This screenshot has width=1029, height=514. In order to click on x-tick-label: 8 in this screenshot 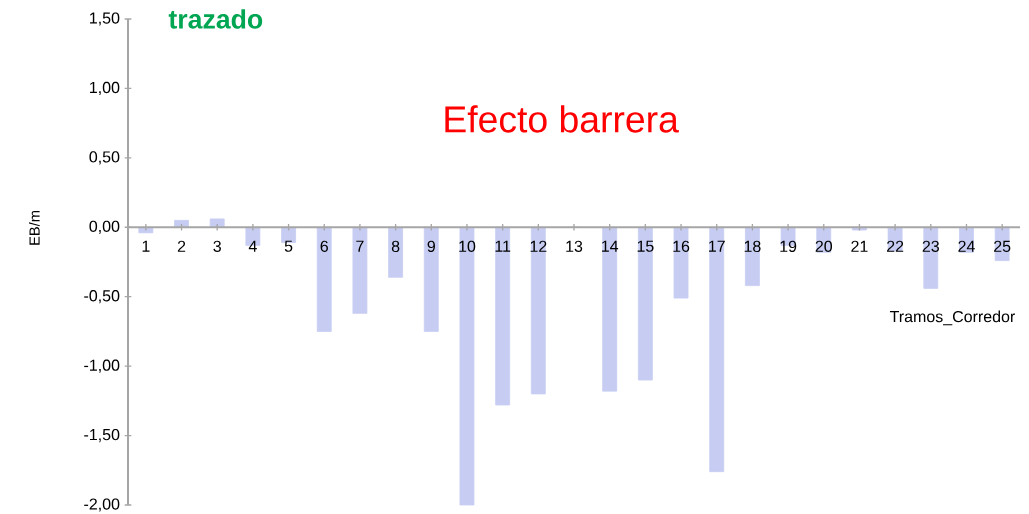, I will do `click(395, 246)`.